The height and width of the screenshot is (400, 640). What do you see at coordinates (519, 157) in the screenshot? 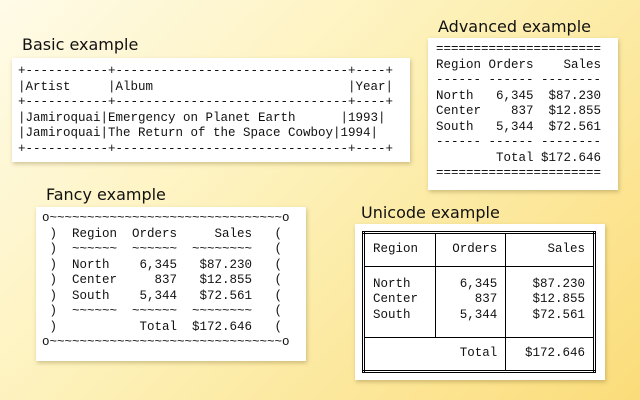
I see `text-line: Total $172.646` at bounding box center [519, 157].